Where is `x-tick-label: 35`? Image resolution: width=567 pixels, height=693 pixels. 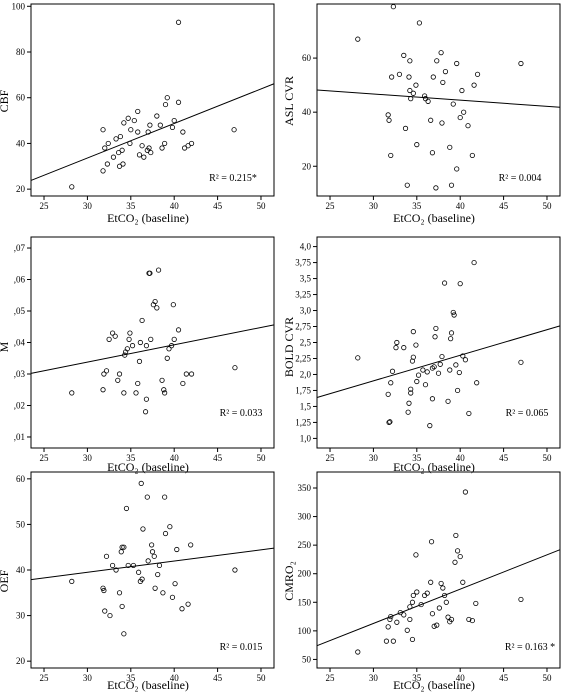 x-tick-label: 35 is located at coordinates (417, 458).